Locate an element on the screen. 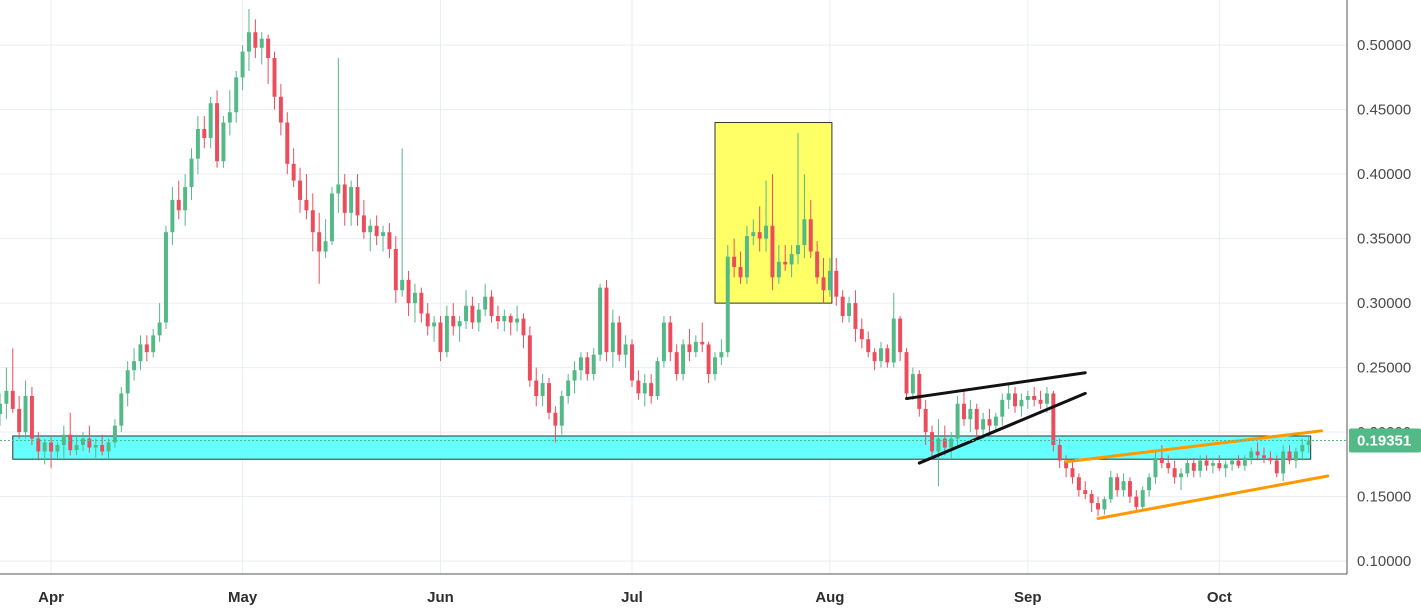  trendlines is located at coordinates (1117, 446).